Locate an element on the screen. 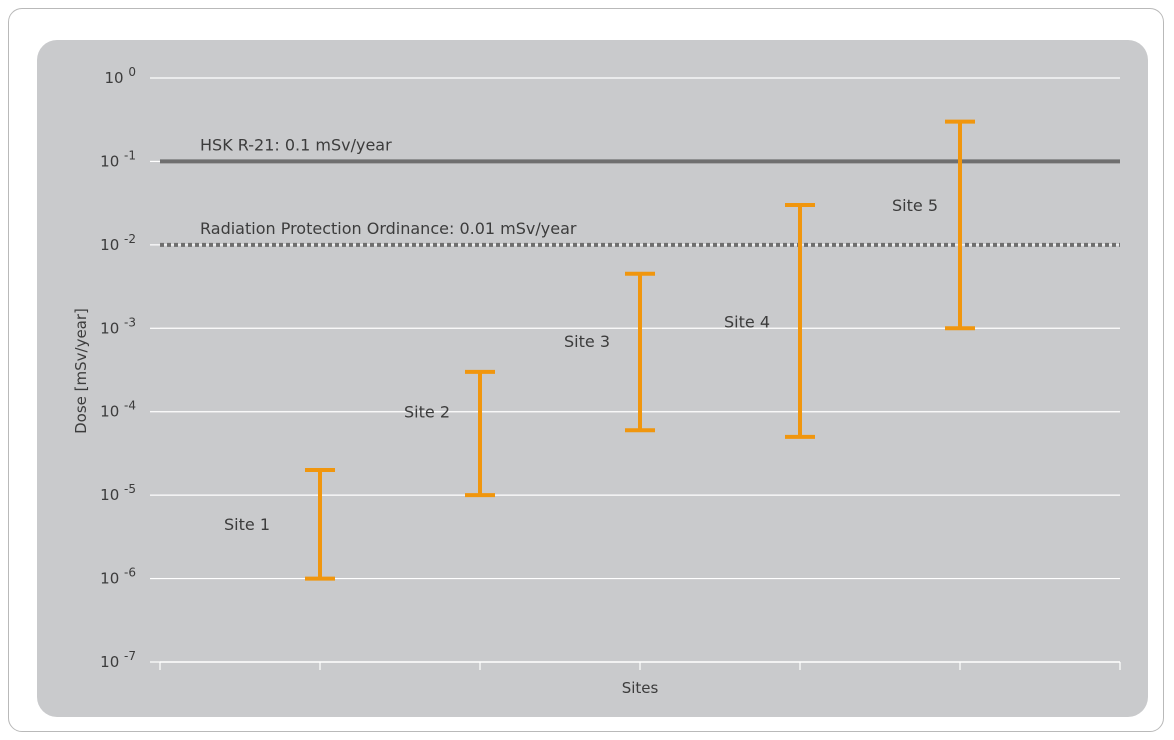 The height and width of the screenshot is (740, 1174). site-label: Site 4 is located at coordinates (747, 322).